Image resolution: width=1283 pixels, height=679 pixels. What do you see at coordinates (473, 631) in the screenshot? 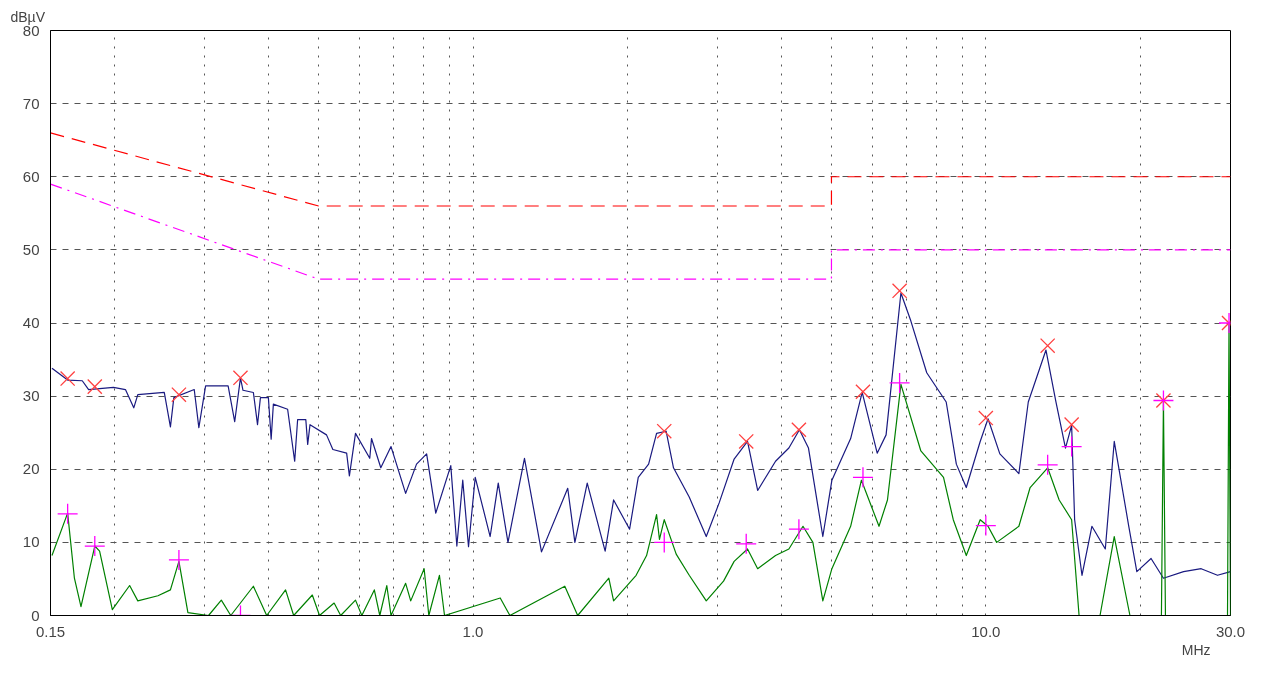
I see `x-tick-label: 1.0` at bounding box center [473, 631].